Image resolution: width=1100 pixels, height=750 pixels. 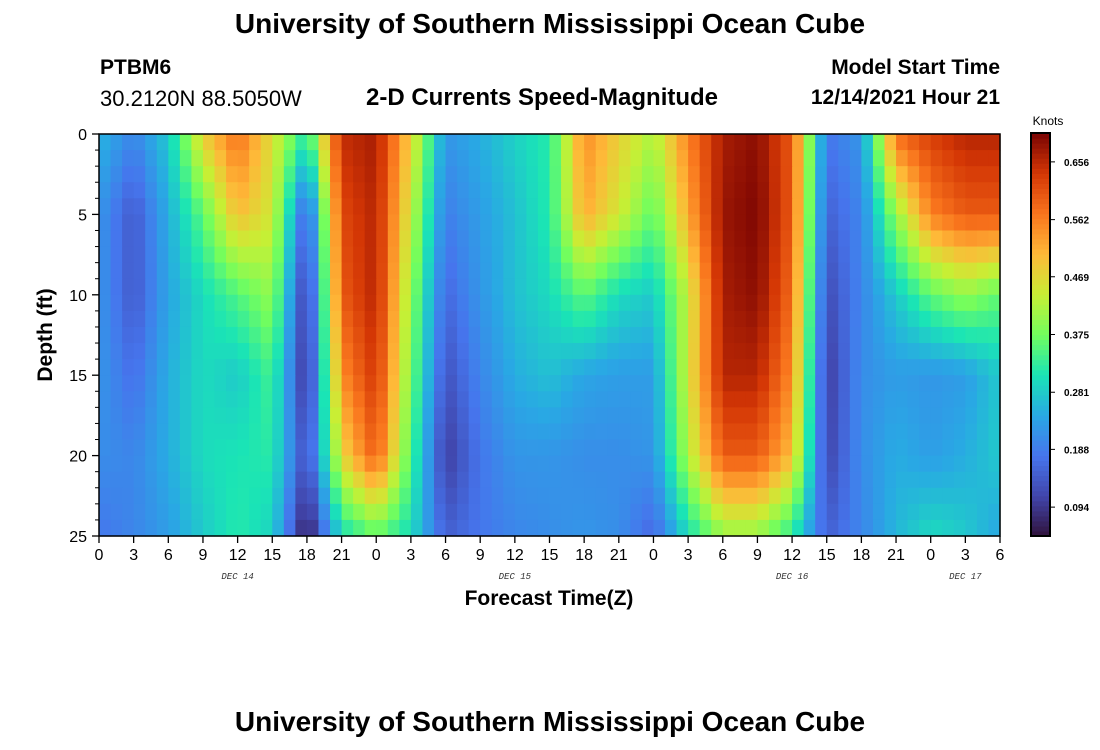 I want to click on x-tick-label: 6, so click(x=445, y=555).